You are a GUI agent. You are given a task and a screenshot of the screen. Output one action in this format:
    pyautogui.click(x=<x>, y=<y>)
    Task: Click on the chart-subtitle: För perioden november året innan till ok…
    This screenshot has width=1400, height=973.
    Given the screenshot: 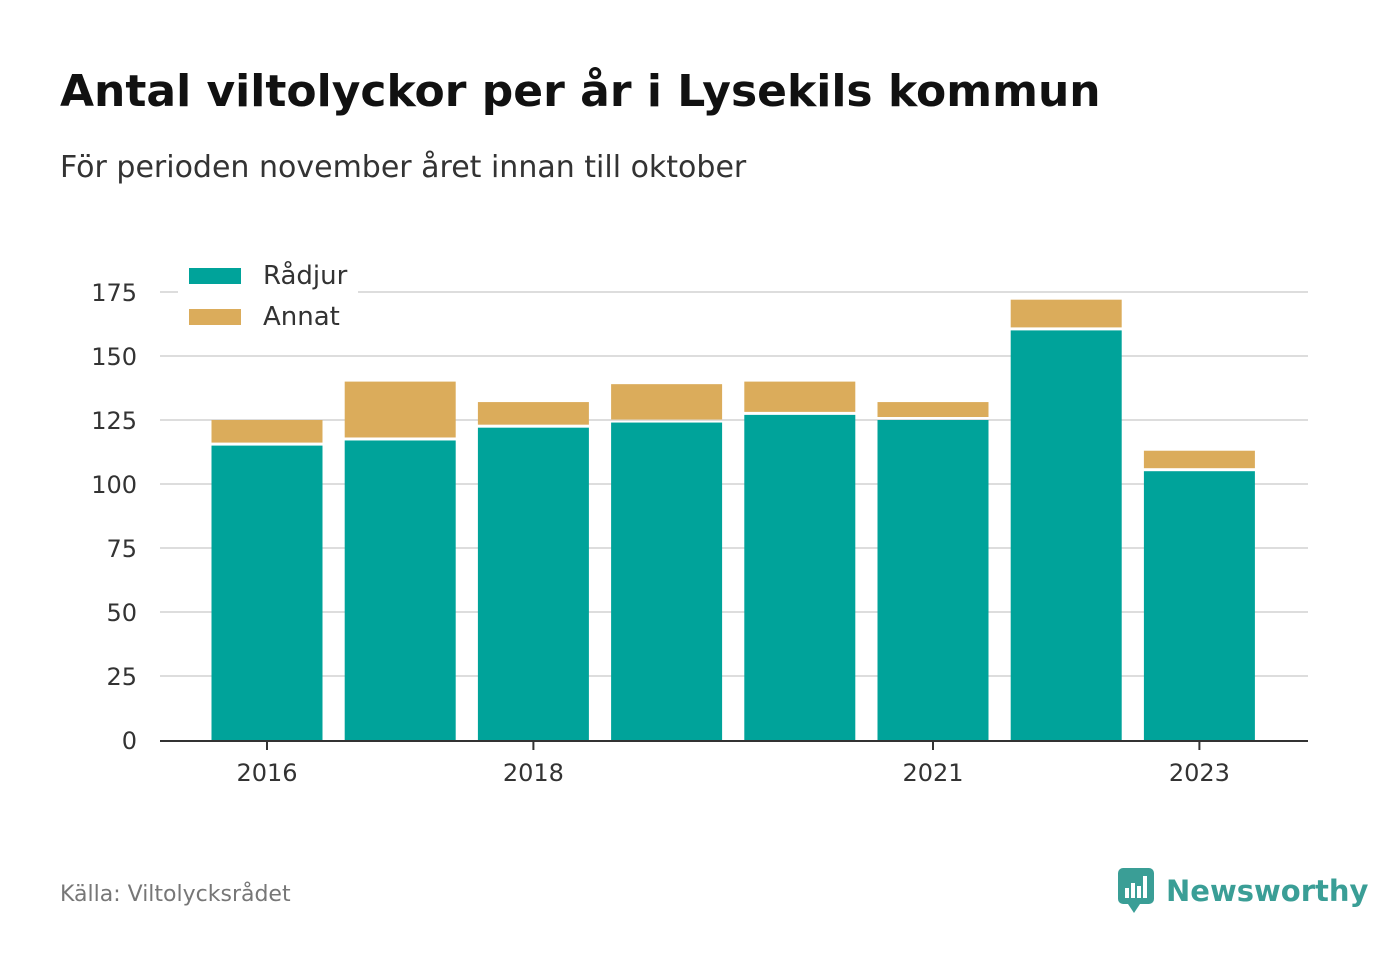 What is the action you would take?
    pyautogui.click(x=403, y=167)
    